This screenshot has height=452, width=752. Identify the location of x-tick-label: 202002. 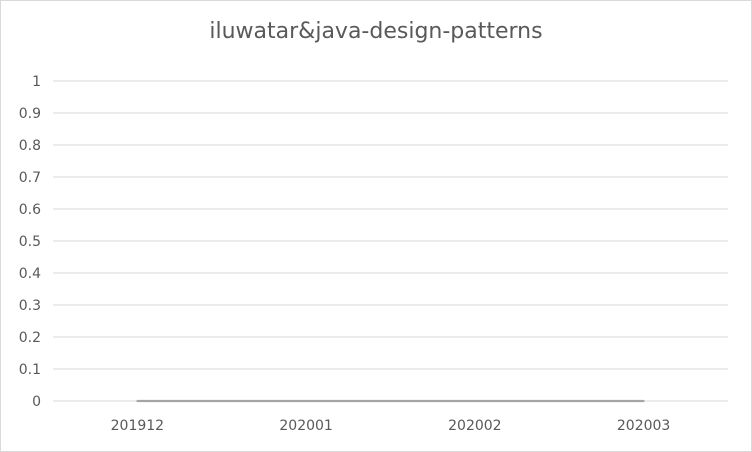
(474, 426).